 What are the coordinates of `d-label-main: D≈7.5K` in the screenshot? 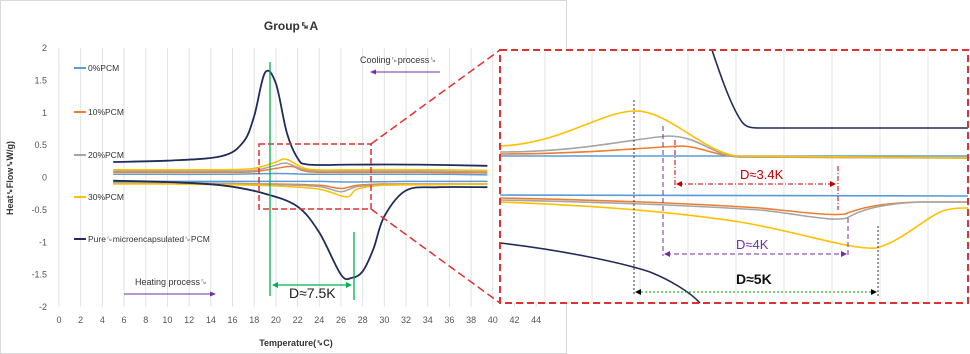 It's located at (312, 293).